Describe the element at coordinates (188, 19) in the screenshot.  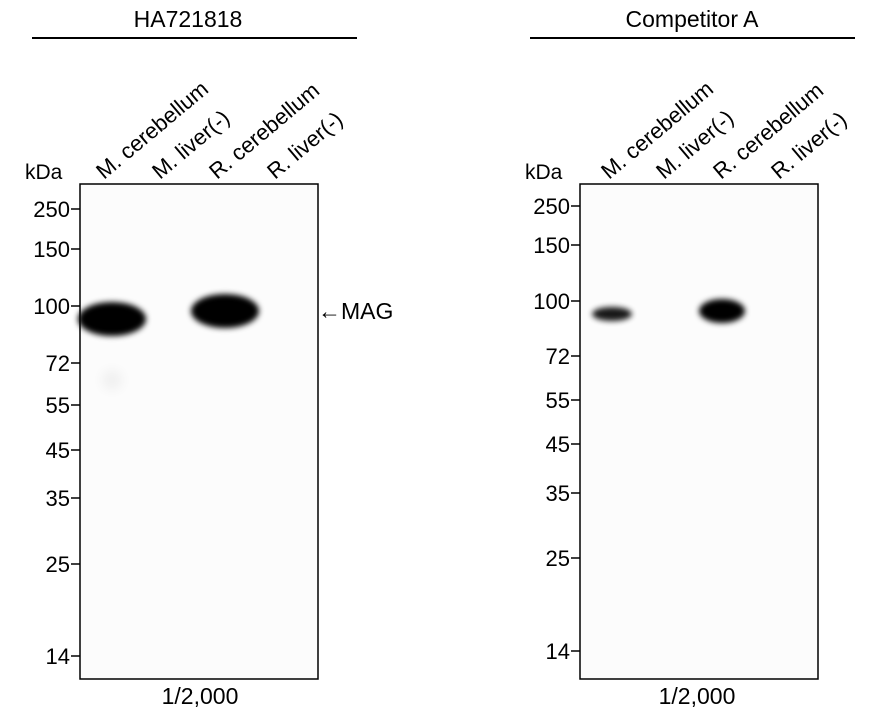
I see `panel-title: HA721818` at that location.